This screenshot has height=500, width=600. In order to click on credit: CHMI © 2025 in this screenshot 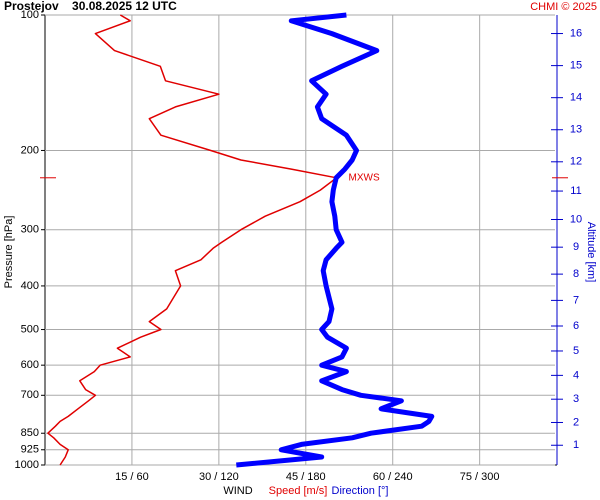, I will do `click(563, 7)`.